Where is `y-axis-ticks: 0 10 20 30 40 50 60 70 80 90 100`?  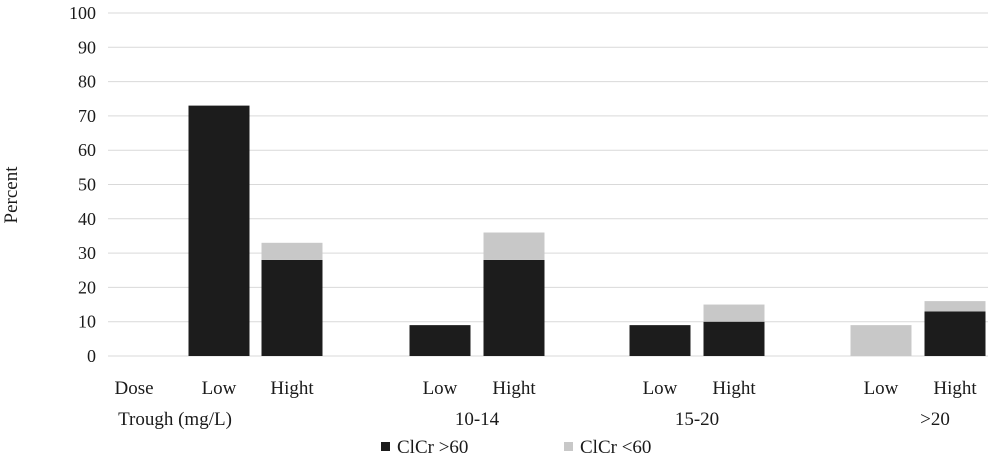
y-axis-ticks: 0 10 20 30 40 50 60 70 80 90 100 is located at coordinates (82, 184).